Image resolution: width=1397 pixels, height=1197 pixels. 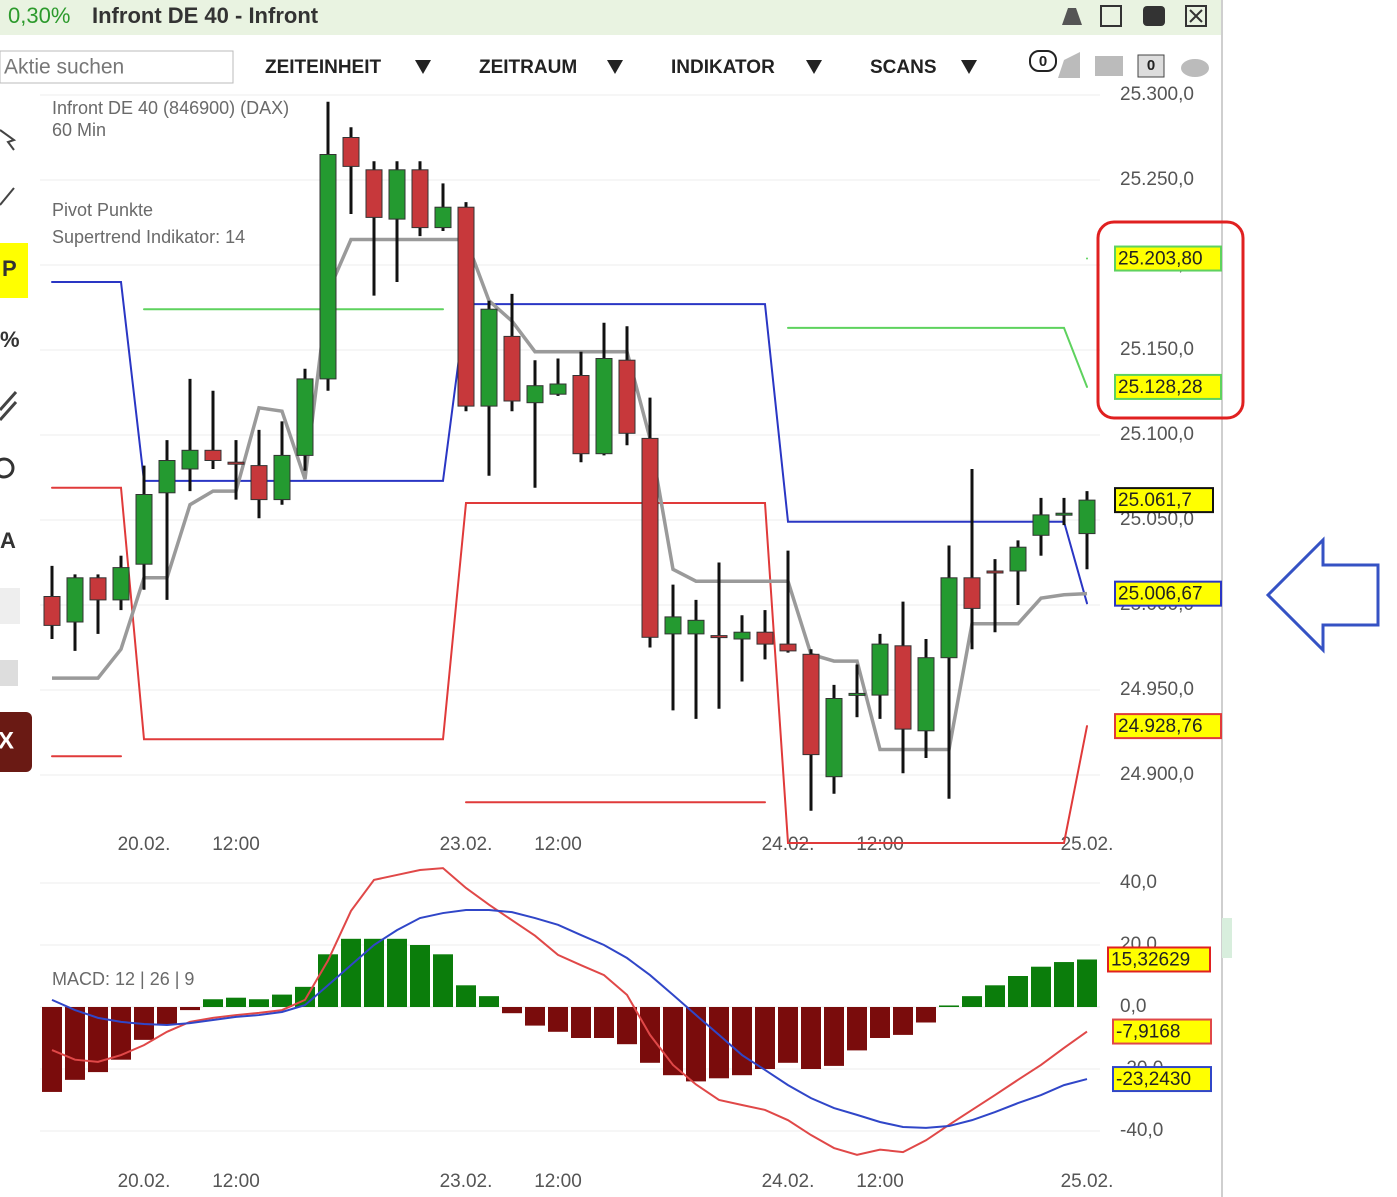 What do you see at coordinates (148, 237) in the screenshot?
I see `indicator-name: Supertrend Indikator: 14` at bounding box center [148, 237].